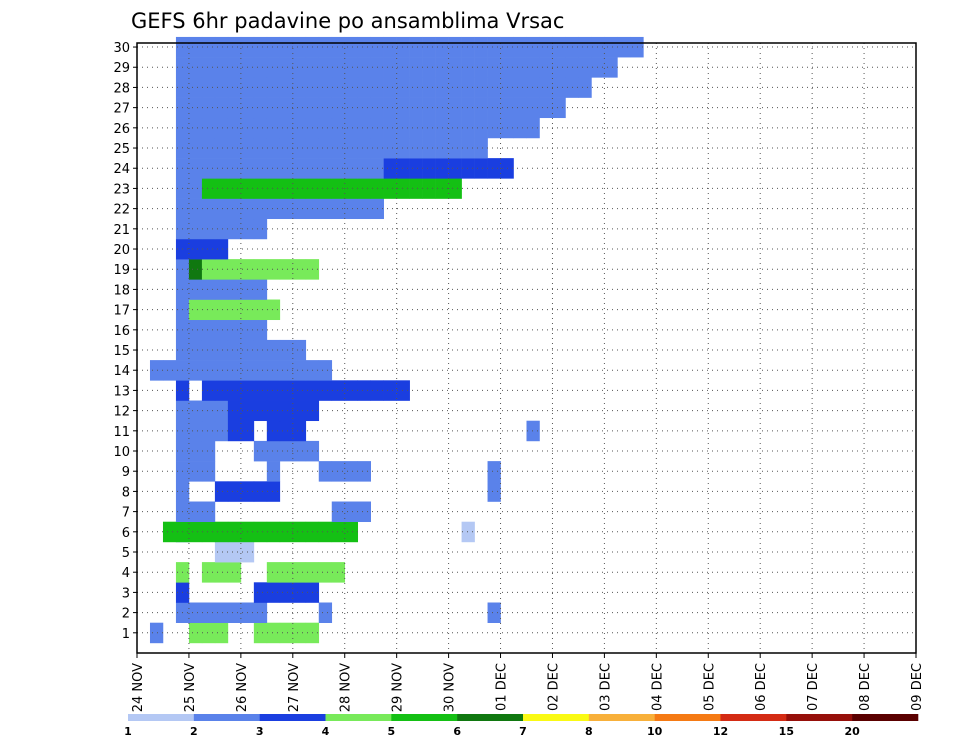 This screenshot has width=960, height=742. What do you see at coordinates (121, 371) in the screenshot?
I see `y-tick-label: 14` at bounding box center [121, 371].